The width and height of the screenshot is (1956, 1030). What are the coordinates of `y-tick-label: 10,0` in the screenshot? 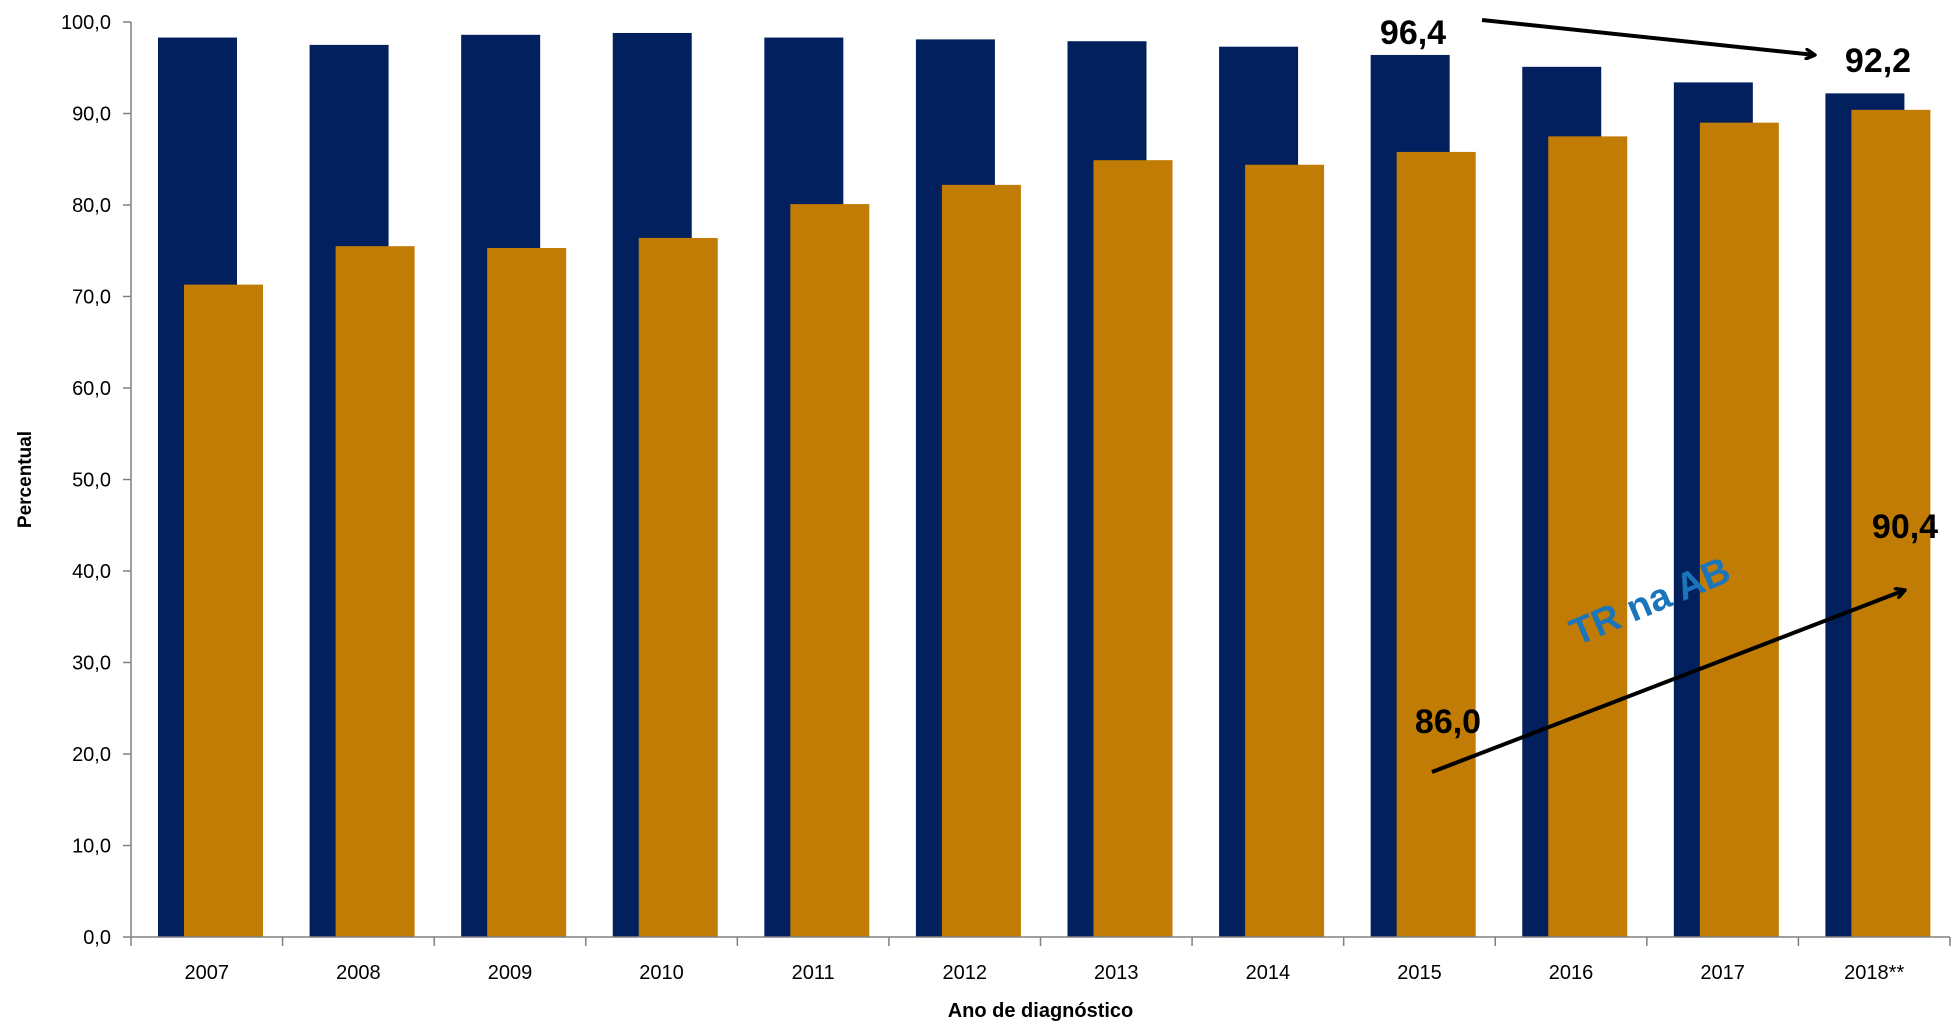 It's located at (91, 847).